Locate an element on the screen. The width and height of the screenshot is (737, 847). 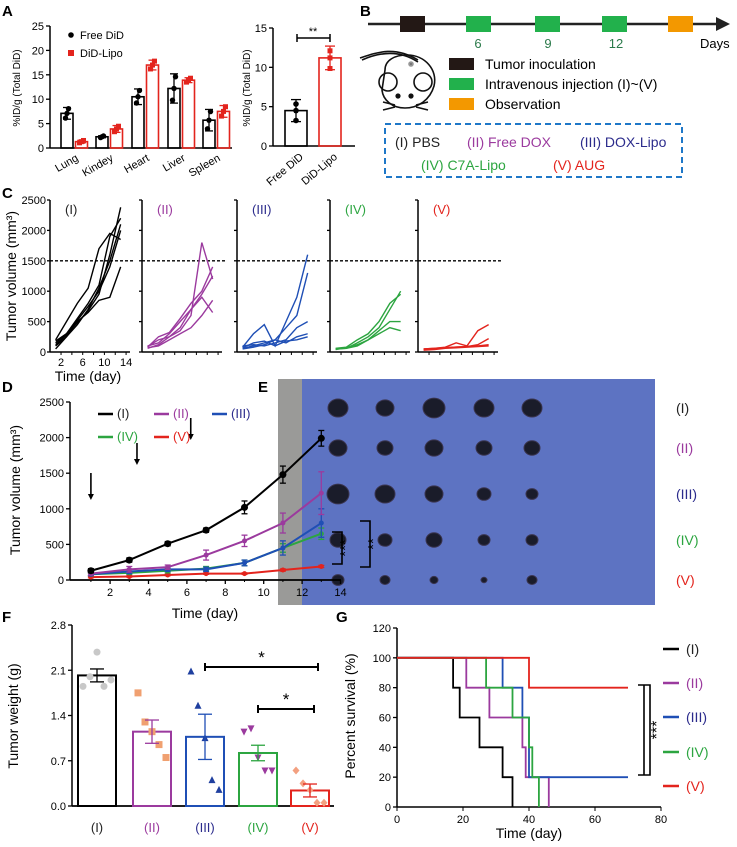
x-tick-label: Spleen is located at coordinates (205, 166).